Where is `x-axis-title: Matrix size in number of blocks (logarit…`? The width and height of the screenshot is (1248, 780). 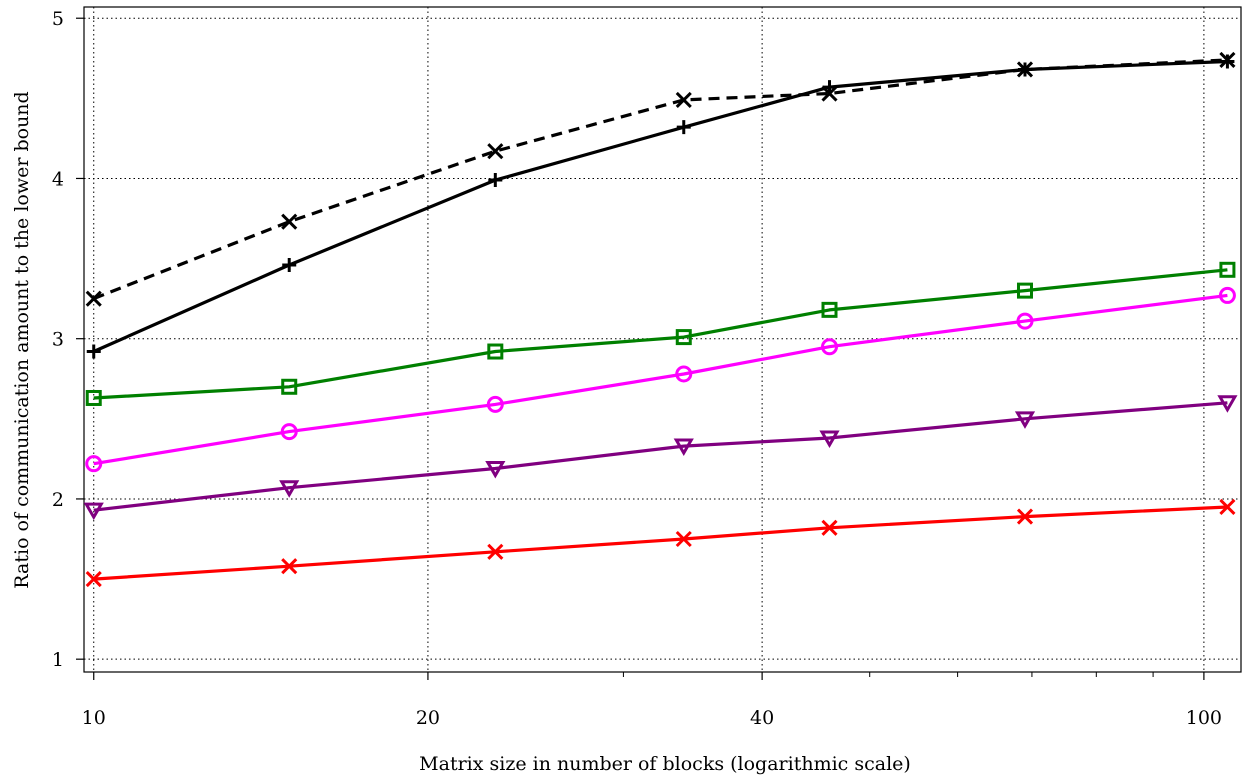 x-axis-title: Matrix size in number of blocks (logarit… is located at coordinates (665, 764).